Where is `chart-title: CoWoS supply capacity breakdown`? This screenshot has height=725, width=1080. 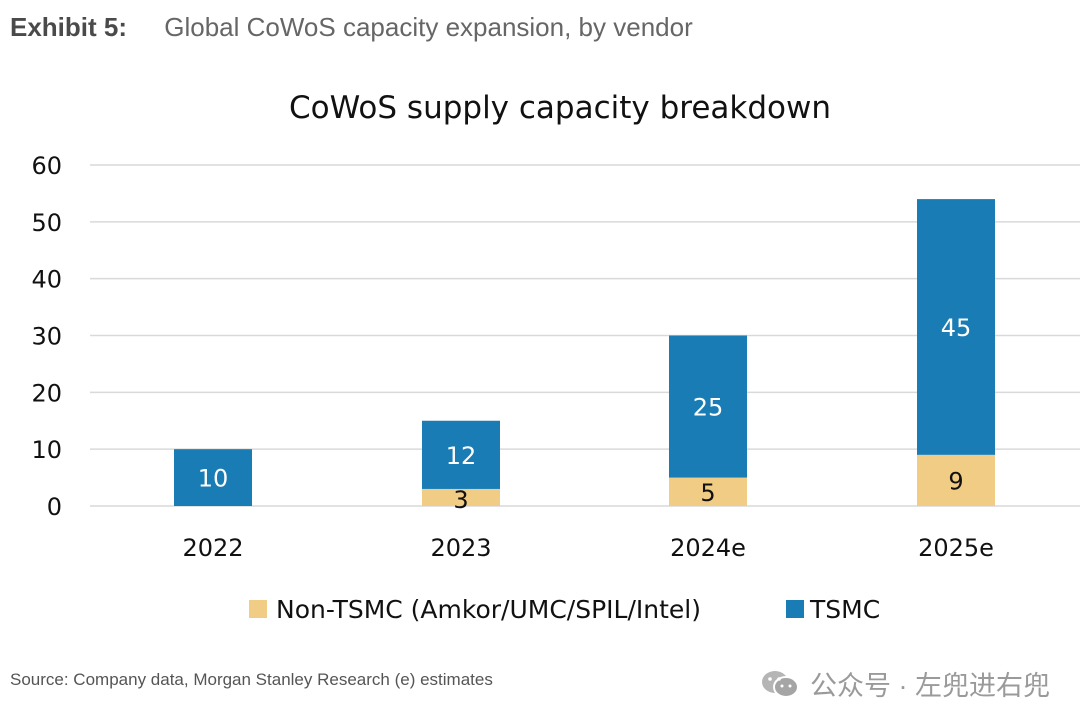
chart-title: CoWoS supply capacity breakdown is located at coordinates (560, 108).